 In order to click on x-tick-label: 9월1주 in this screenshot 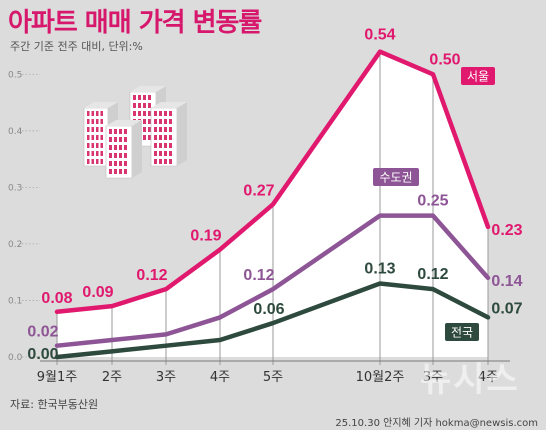, I will do `click(57, 377)`.